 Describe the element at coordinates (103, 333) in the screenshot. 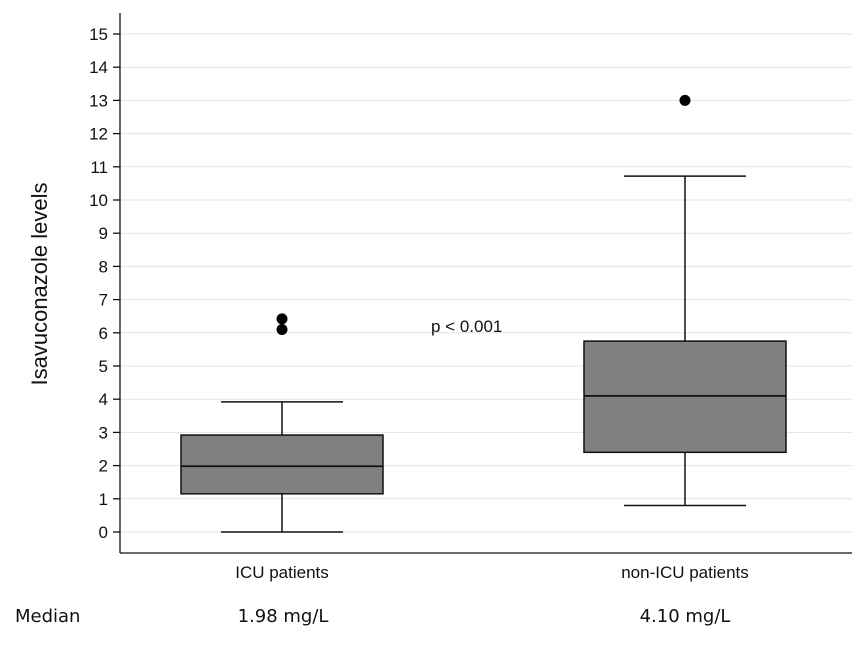

I see `y-tick-label: 6` at that location.